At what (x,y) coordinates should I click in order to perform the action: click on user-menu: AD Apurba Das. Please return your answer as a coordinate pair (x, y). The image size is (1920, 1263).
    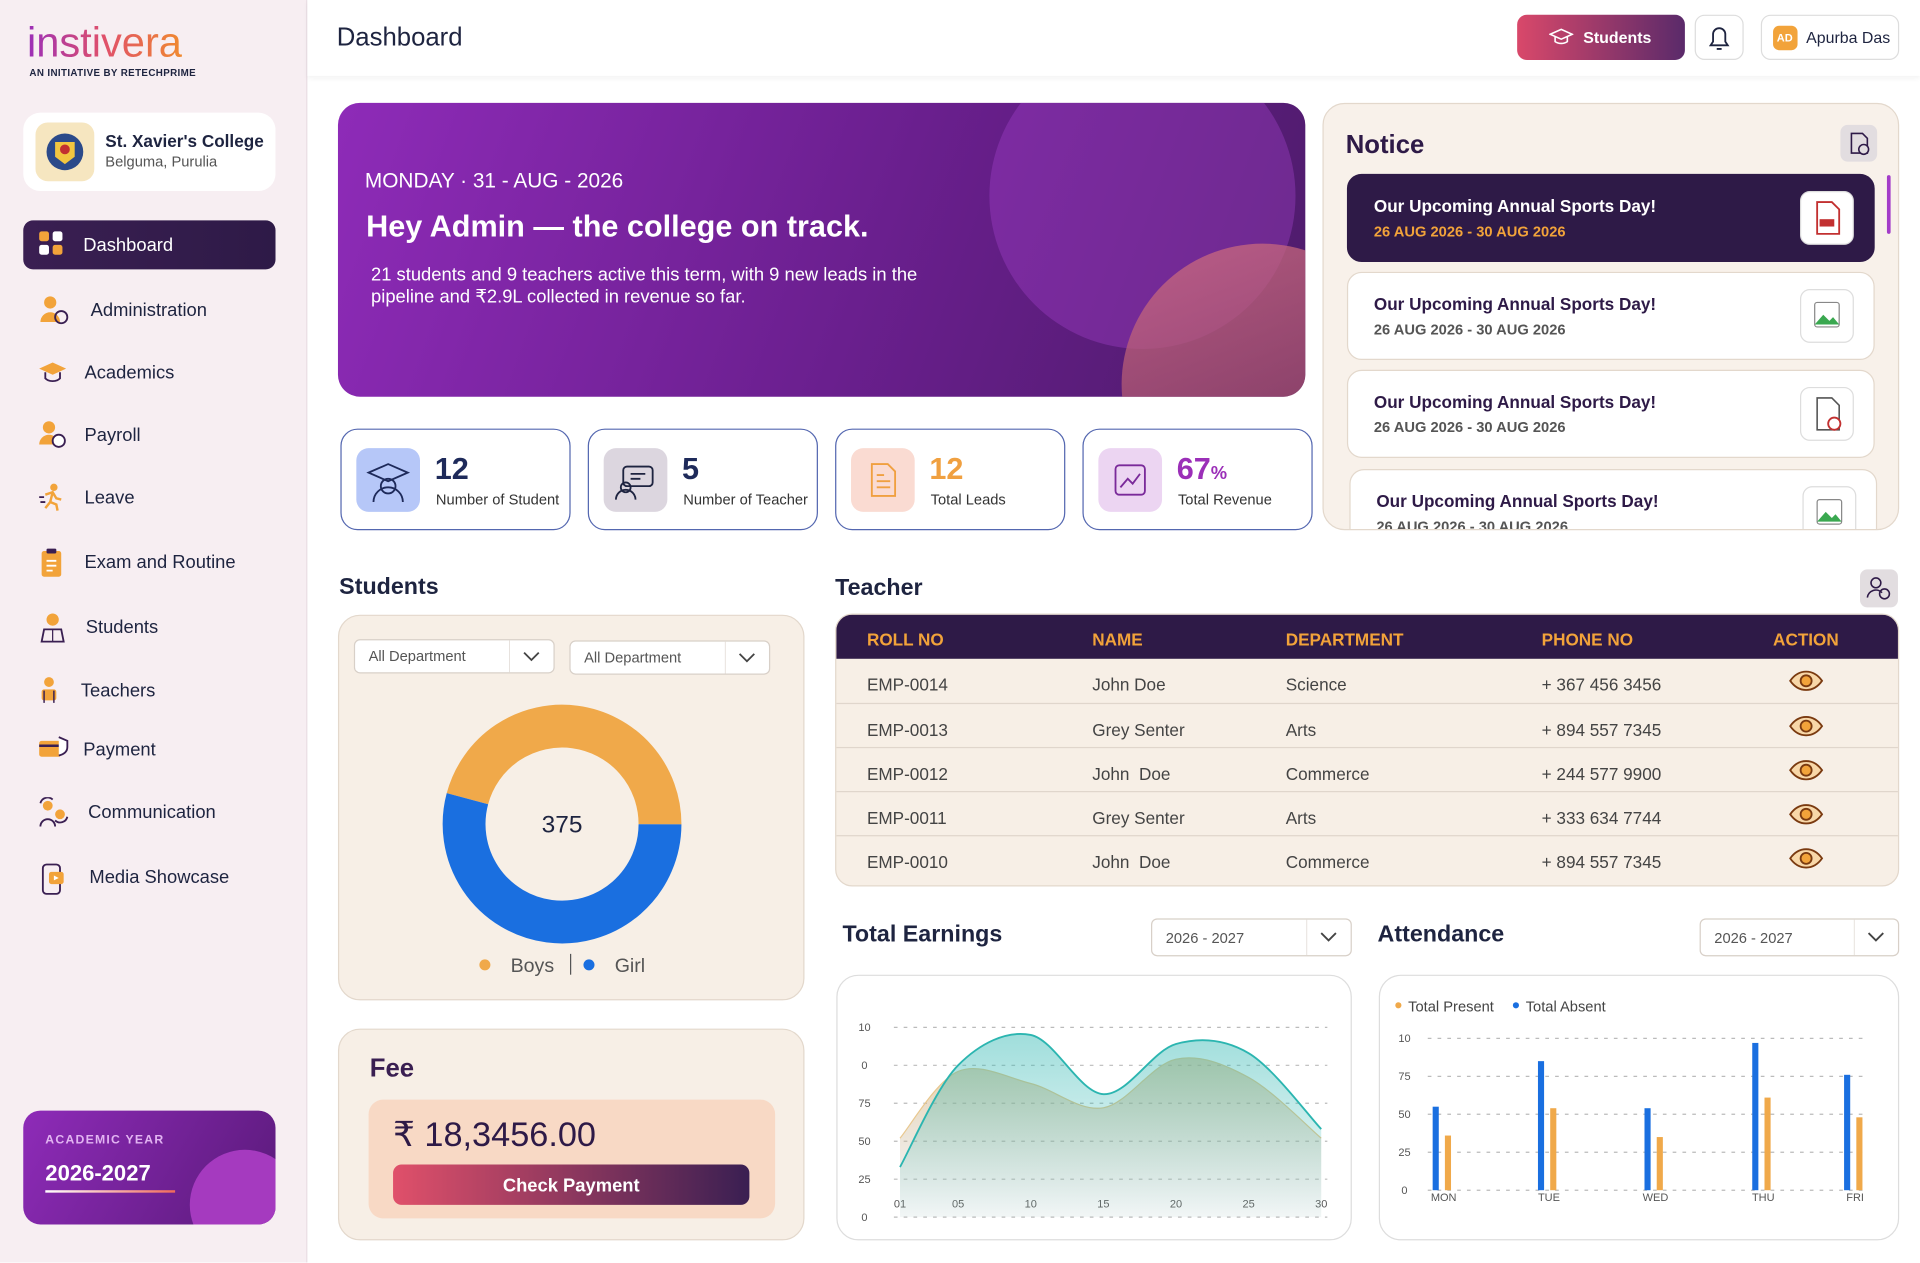
    Looking at the image, I should click on (1830, 37).